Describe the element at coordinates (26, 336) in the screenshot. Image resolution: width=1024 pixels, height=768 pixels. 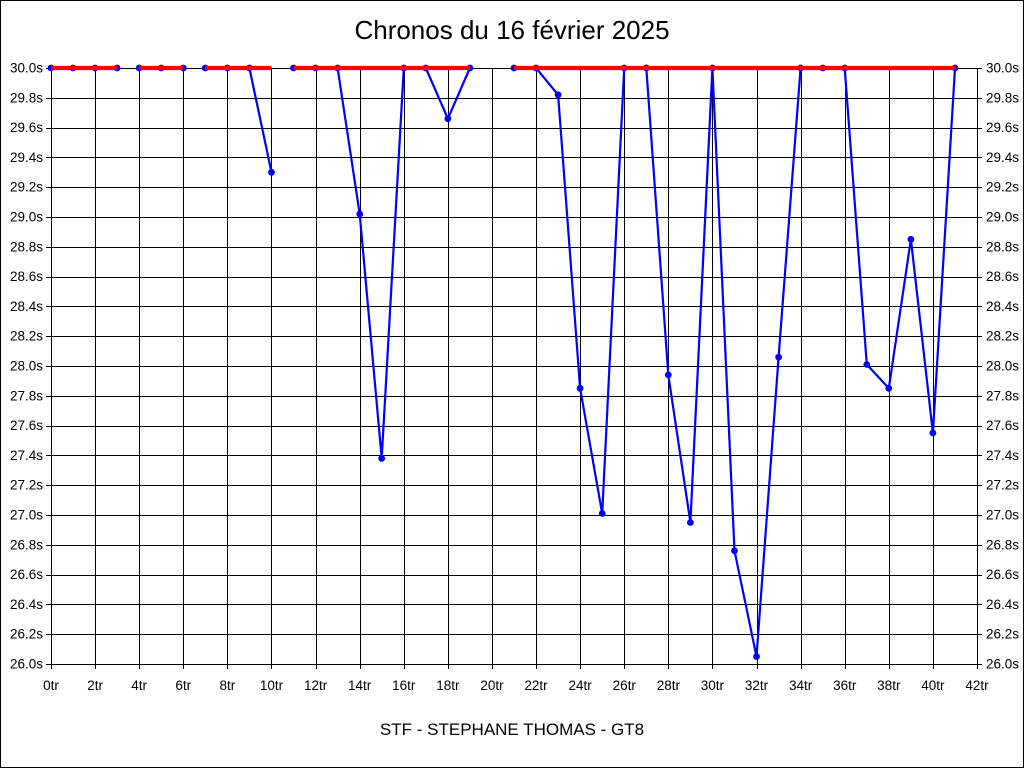
I see `y-tick-label-left: 28.2s` at that location.